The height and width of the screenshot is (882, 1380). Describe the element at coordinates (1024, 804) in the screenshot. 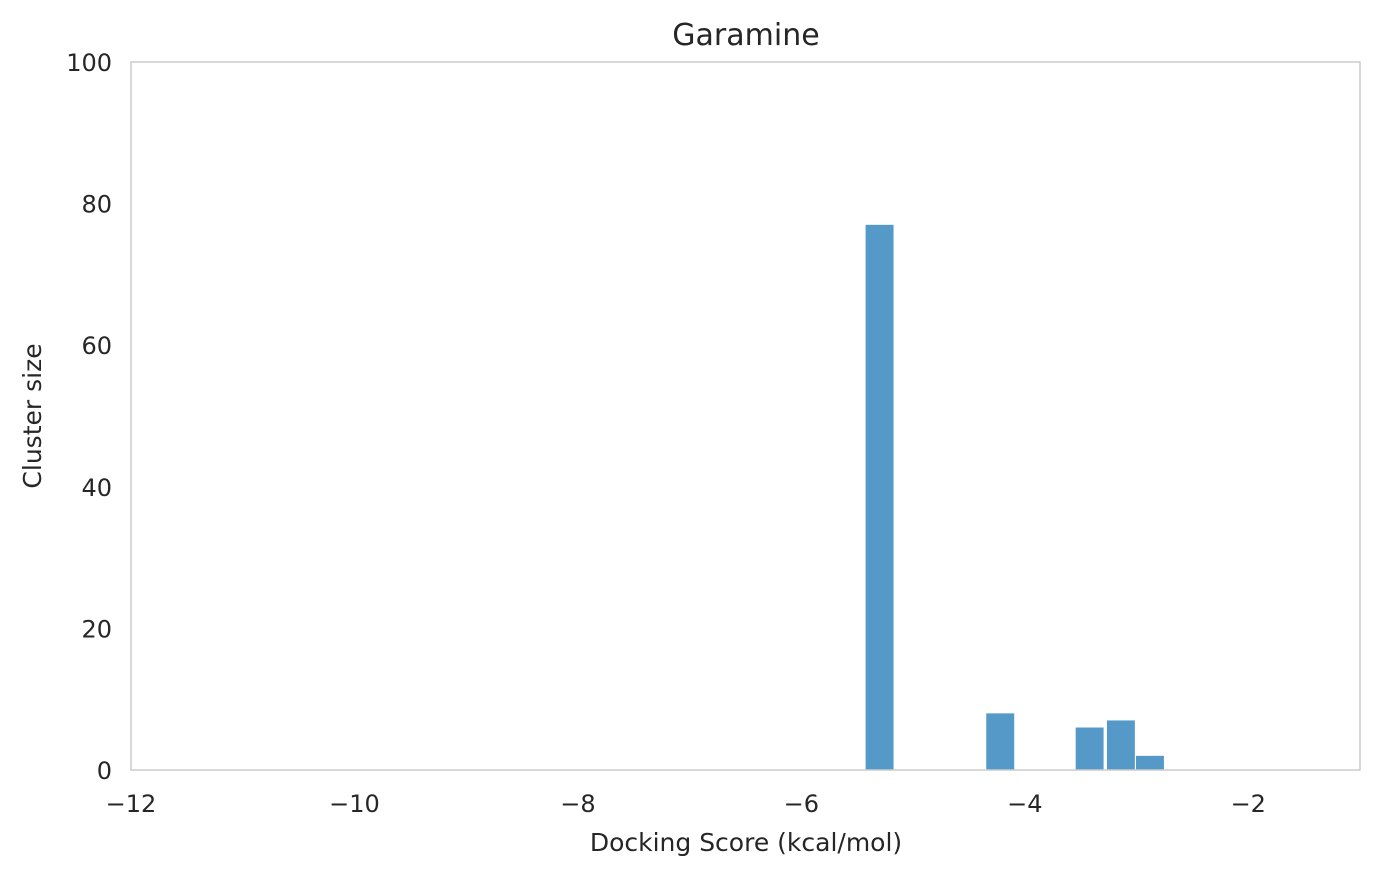

I see `x-tick-label: −4` at that location.